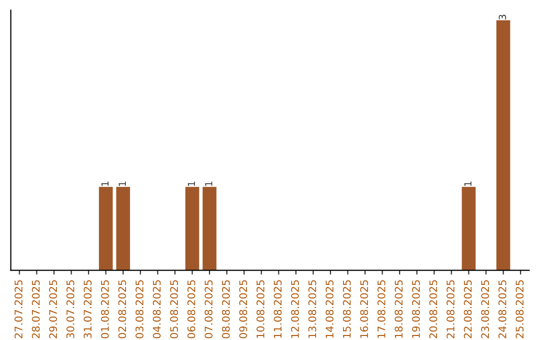  Describe the element at coordinates (278, 309) in the screenshot. I see `x-tick-label: 11.08.2025` at that location.